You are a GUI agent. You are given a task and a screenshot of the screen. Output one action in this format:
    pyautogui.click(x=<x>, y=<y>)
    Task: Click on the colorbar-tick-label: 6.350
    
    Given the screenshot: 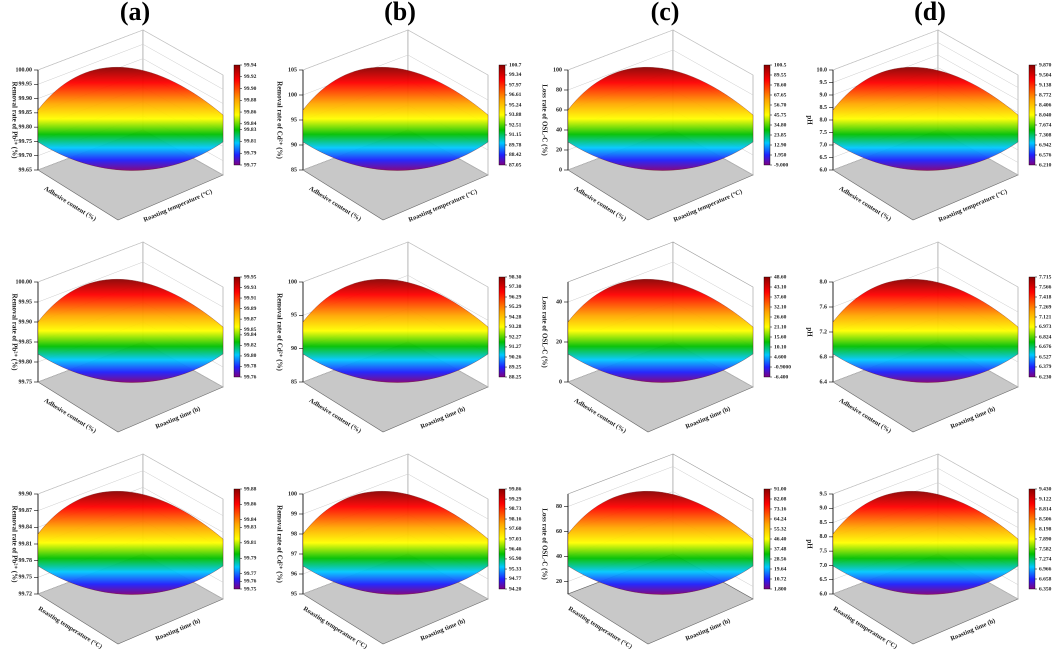 What is the action you would take?
    pyautogui.click(x=1045, y=589)
    